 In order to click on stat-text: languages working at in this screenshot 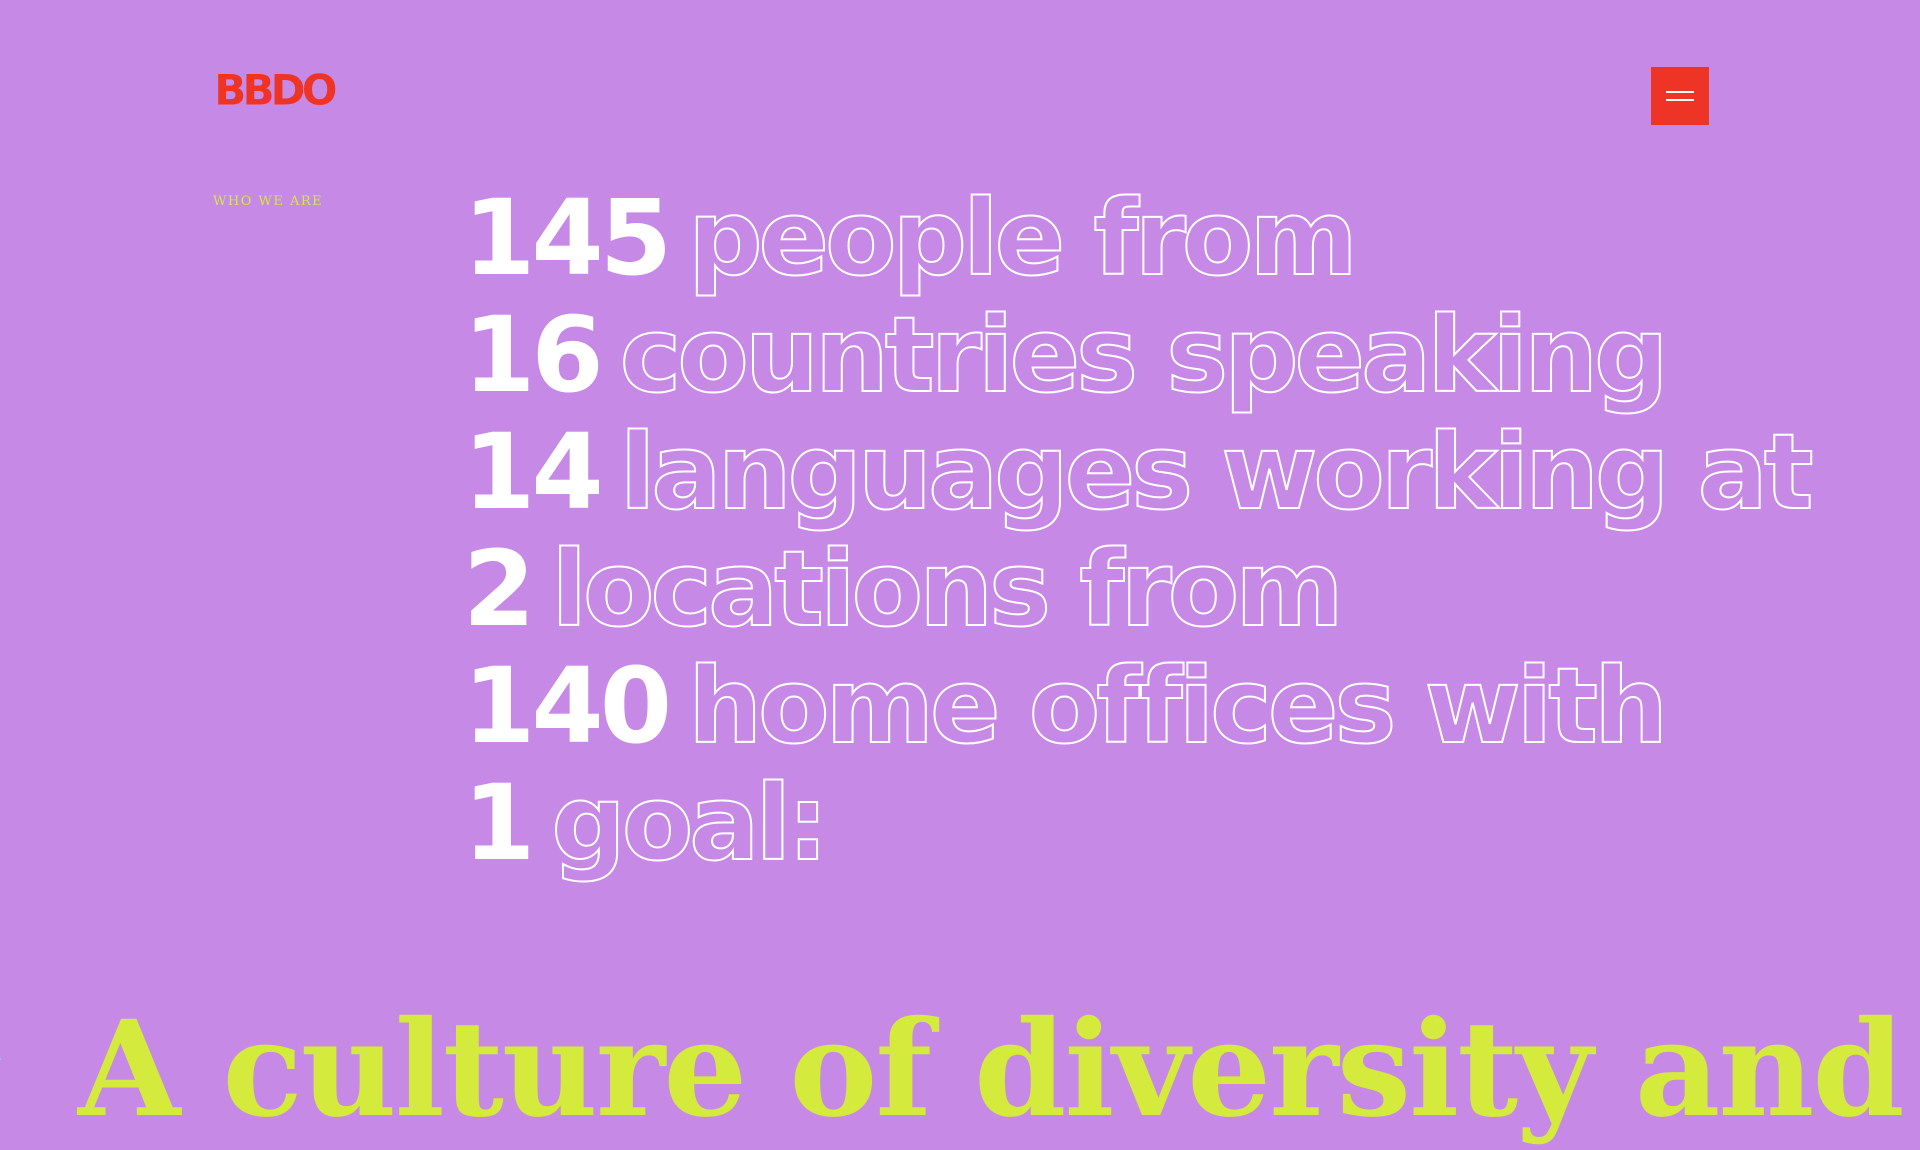, I will do `click(1217, 472)`.